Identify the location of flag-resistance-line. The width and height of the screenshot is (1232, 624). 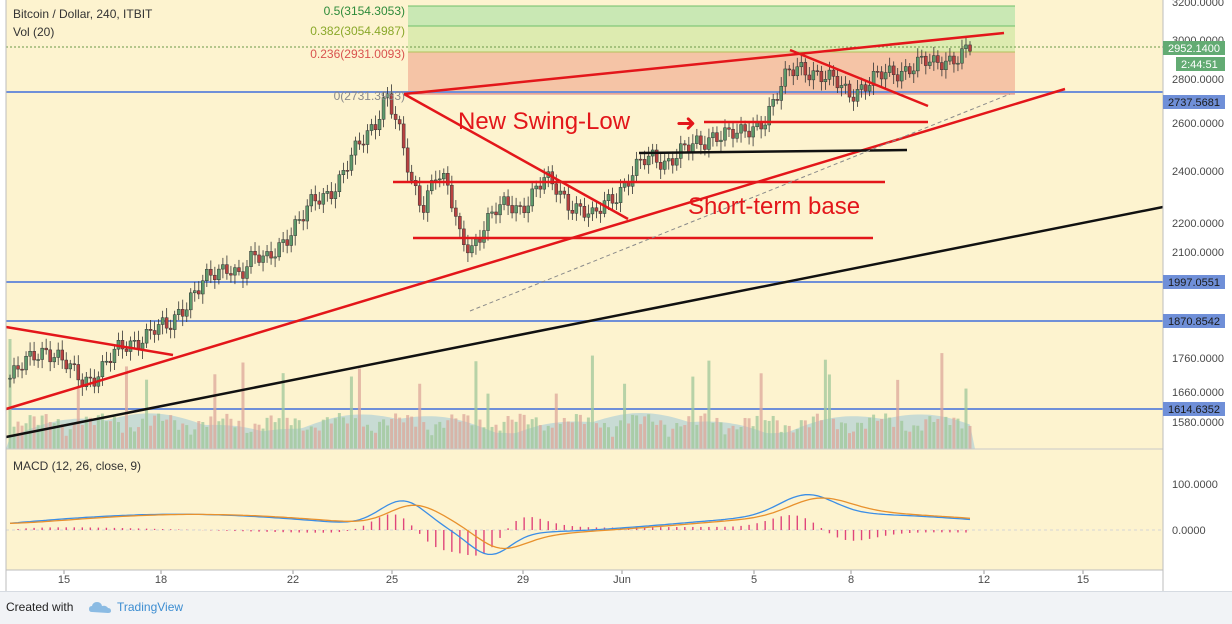
(859, 78).